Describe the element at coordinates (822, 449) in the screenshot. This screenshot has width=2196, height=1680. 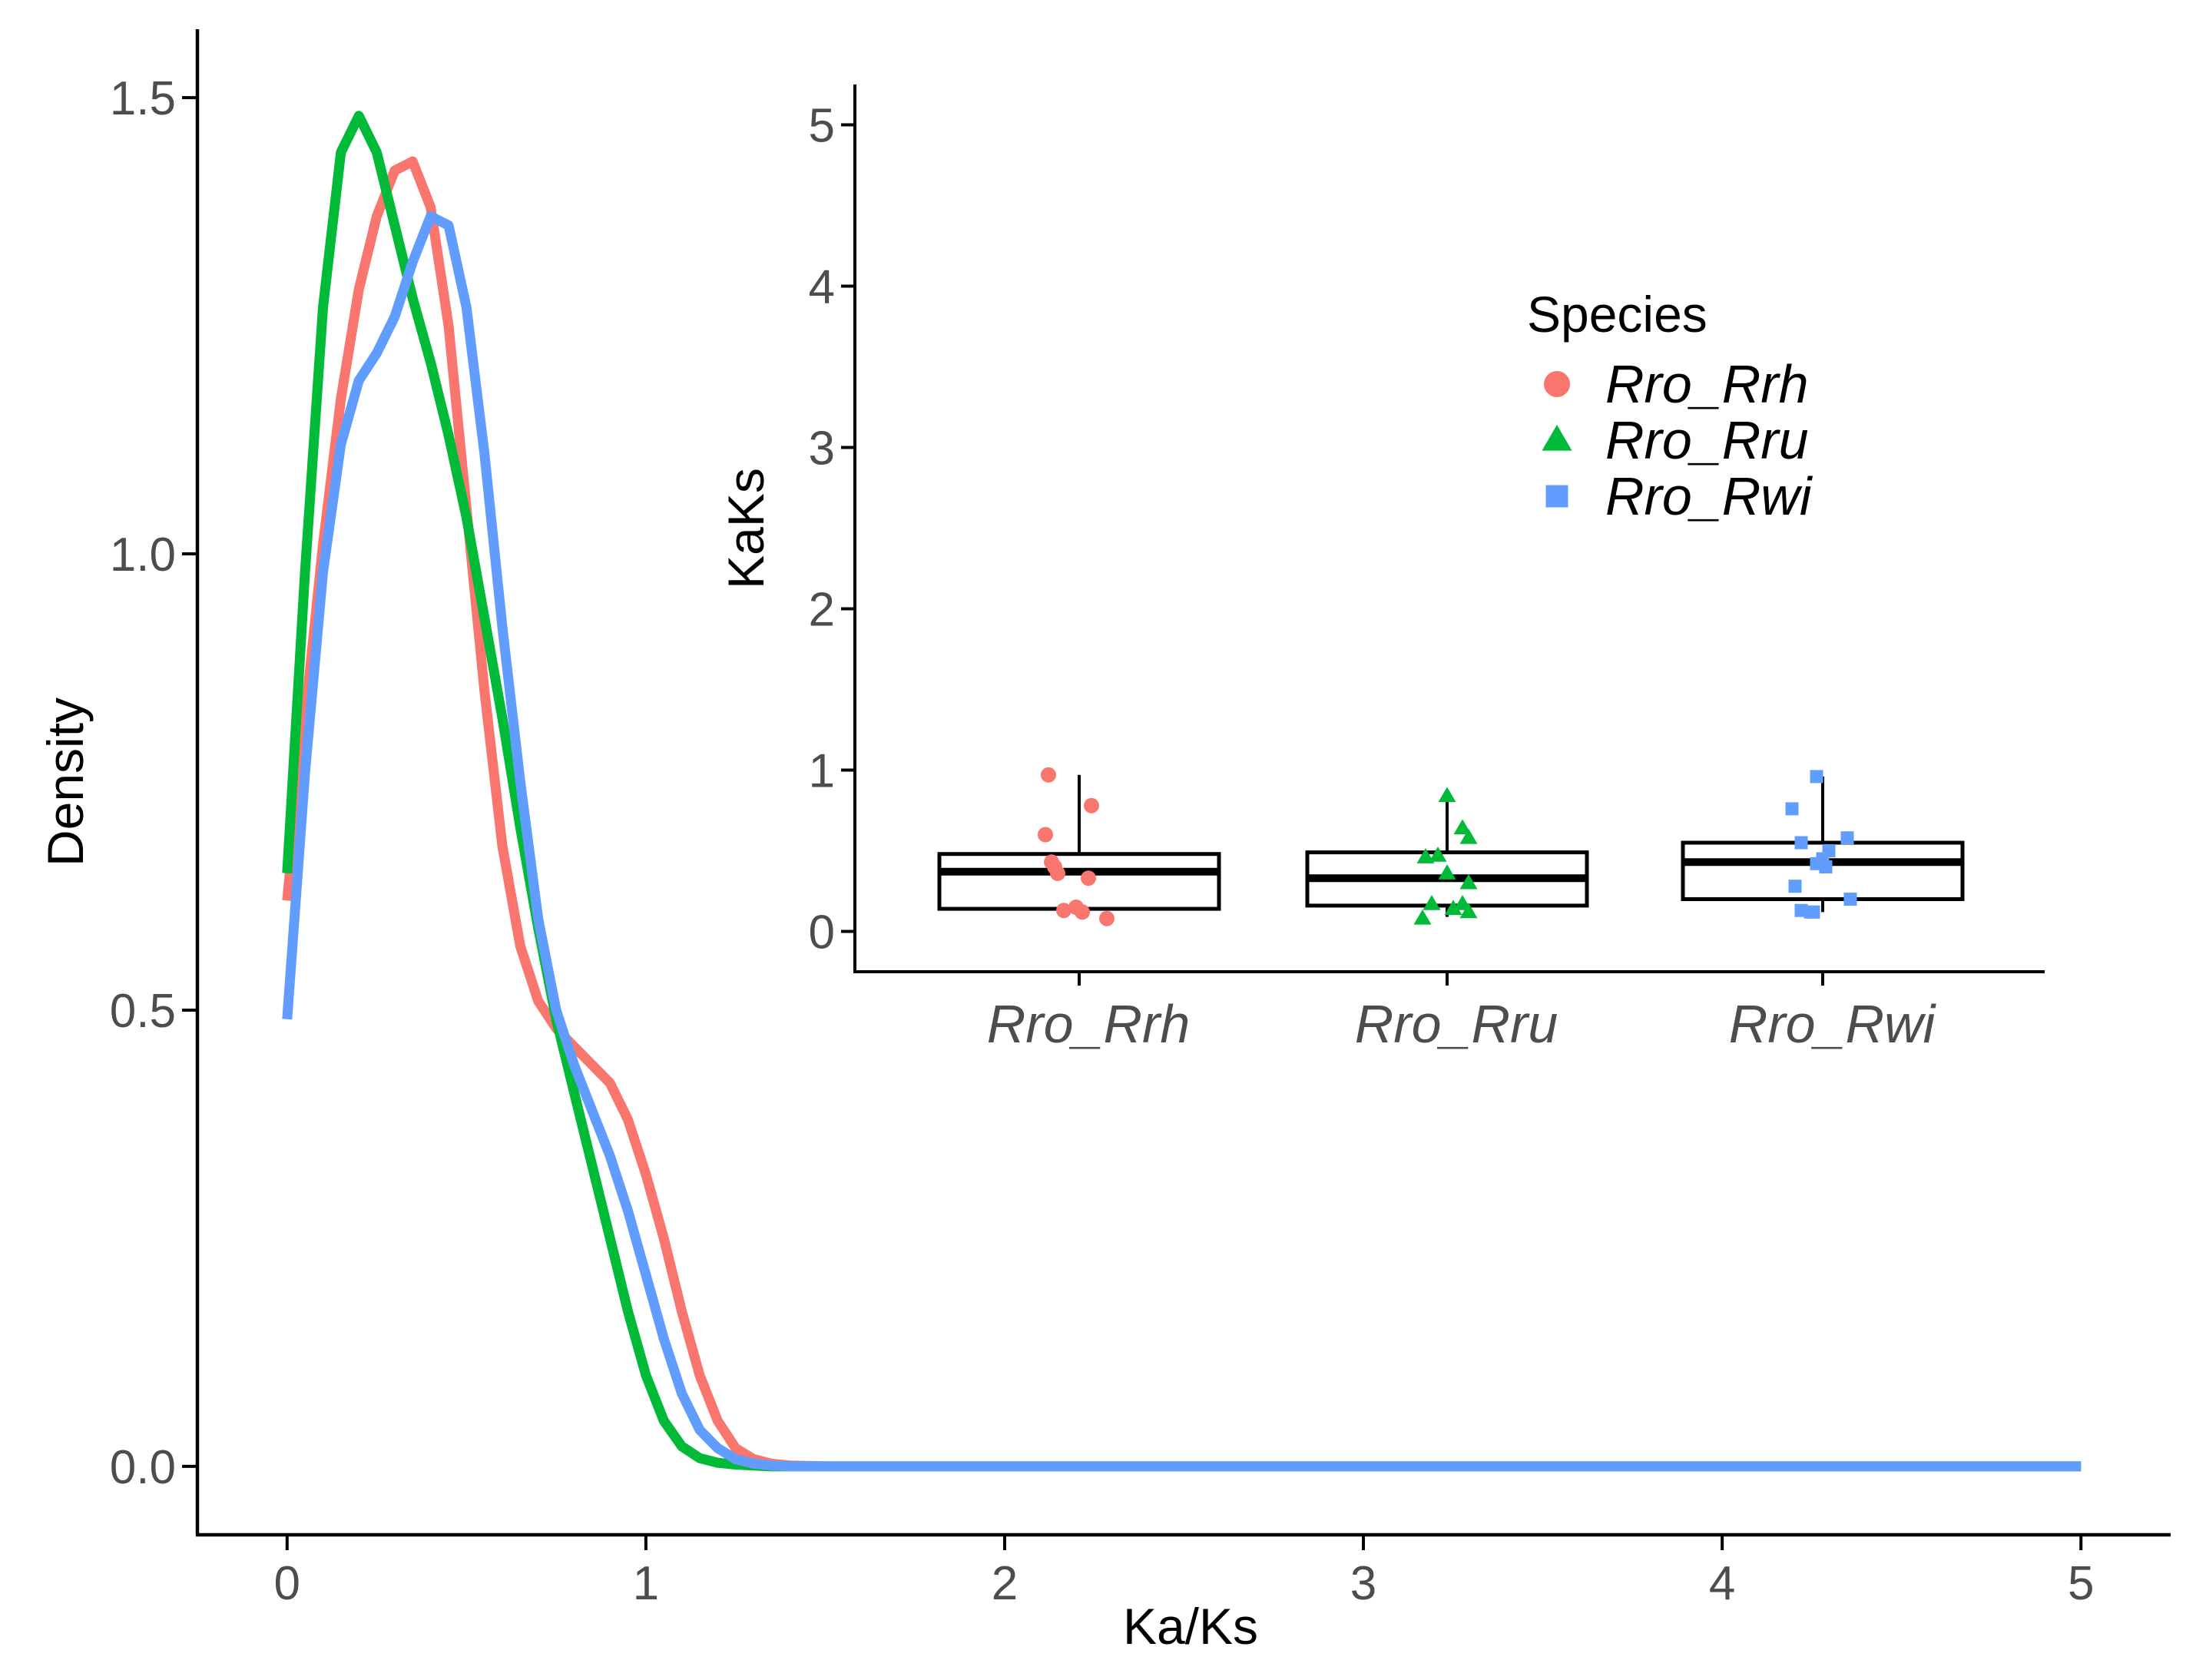
I see `inset-y-tick-label: 3` at that location.